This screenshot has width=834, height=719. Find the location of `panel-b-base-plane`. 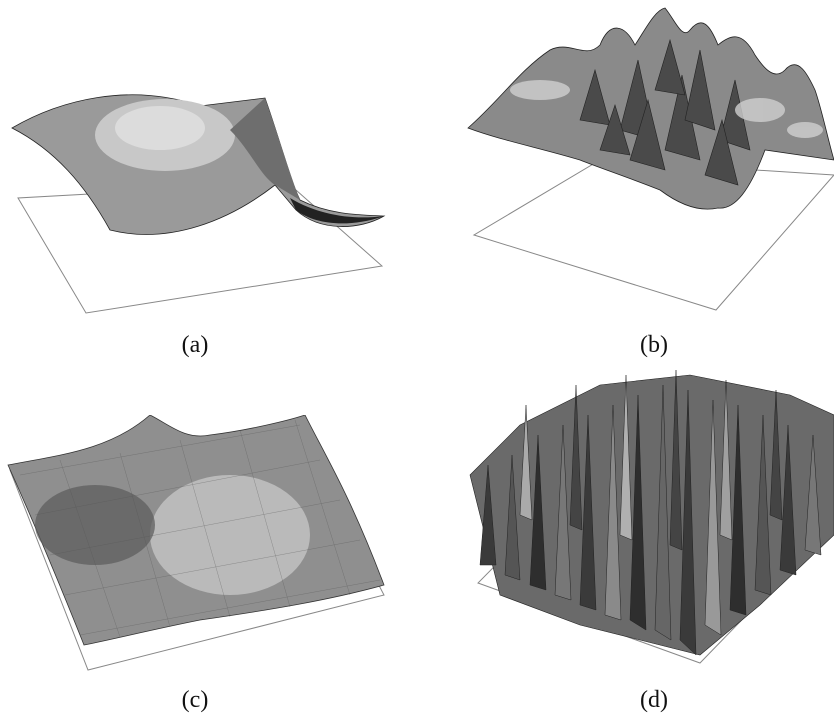

panel-b-base-plane is located at coordinates (653, 235).